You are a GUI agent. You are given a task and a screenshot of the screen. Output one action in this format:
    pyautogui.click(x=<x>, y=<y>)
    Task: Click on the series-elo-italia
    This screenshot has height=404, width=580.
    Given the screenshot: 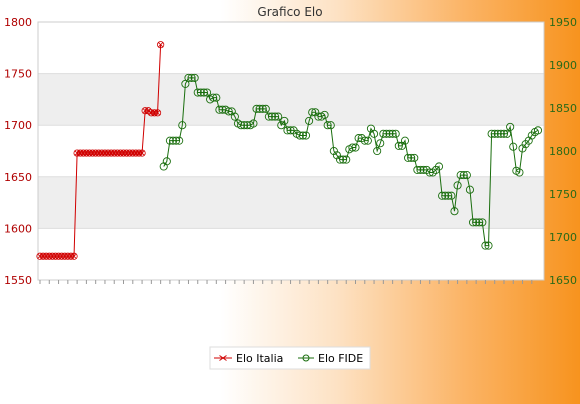 What is the action you would take?
    pyautogui.click(x=100, y=150)
    